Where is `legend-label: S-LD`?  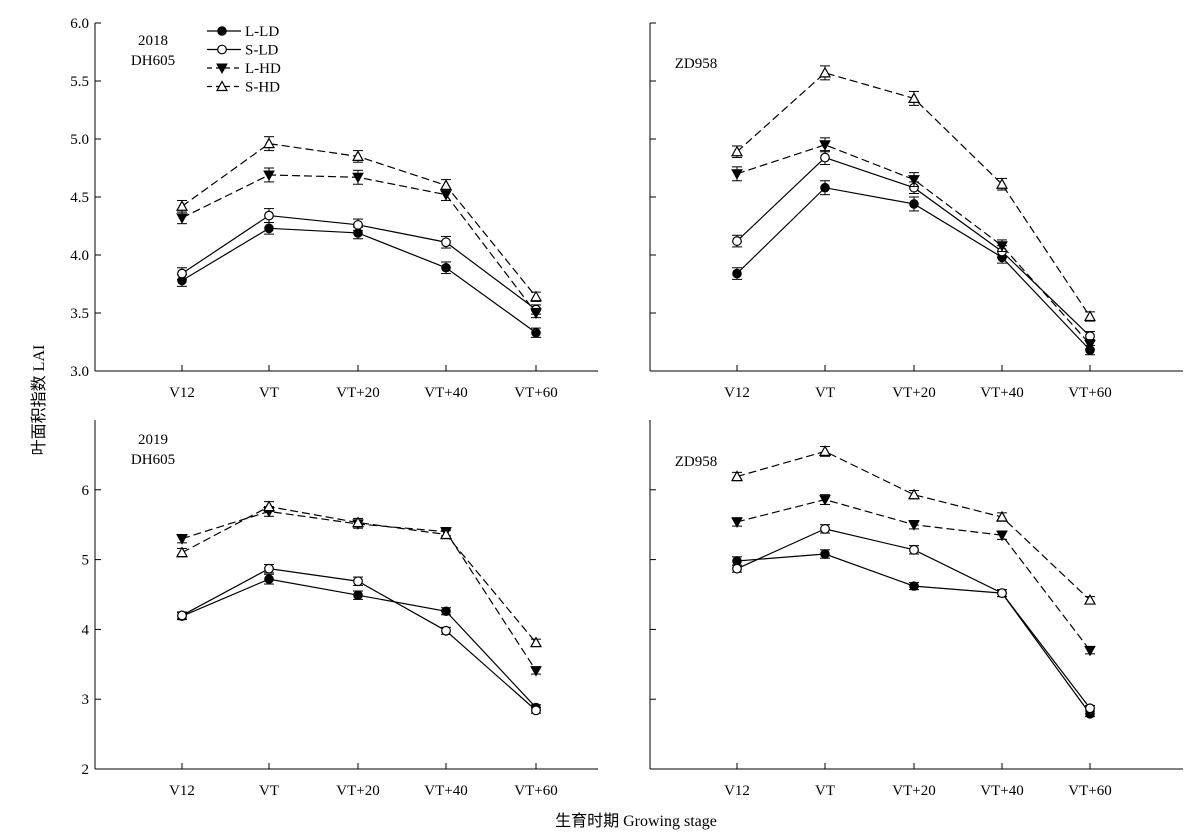
legend-label: S-LD is located at coordinates (262, 51).